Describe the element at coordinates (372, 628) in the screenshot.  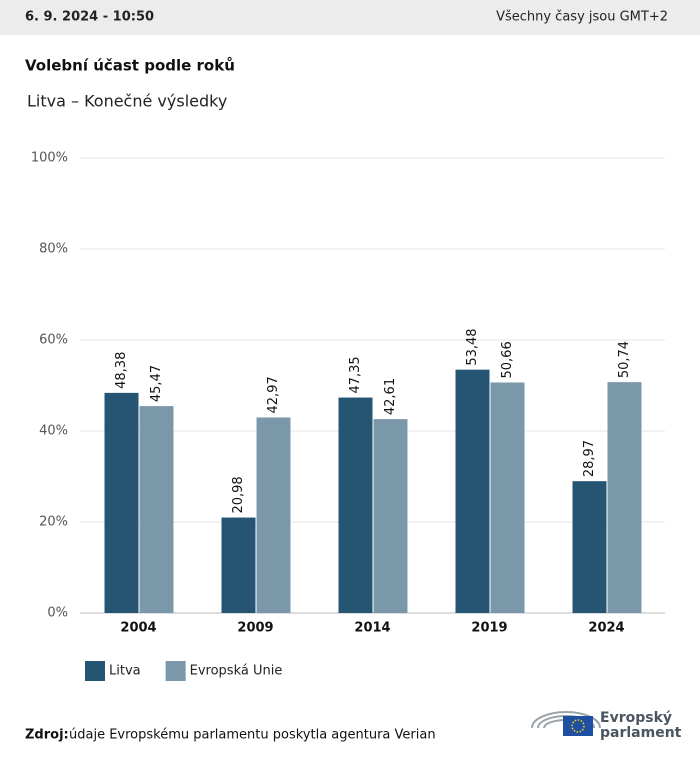
I see `x-tick-label: 2014` at that location.